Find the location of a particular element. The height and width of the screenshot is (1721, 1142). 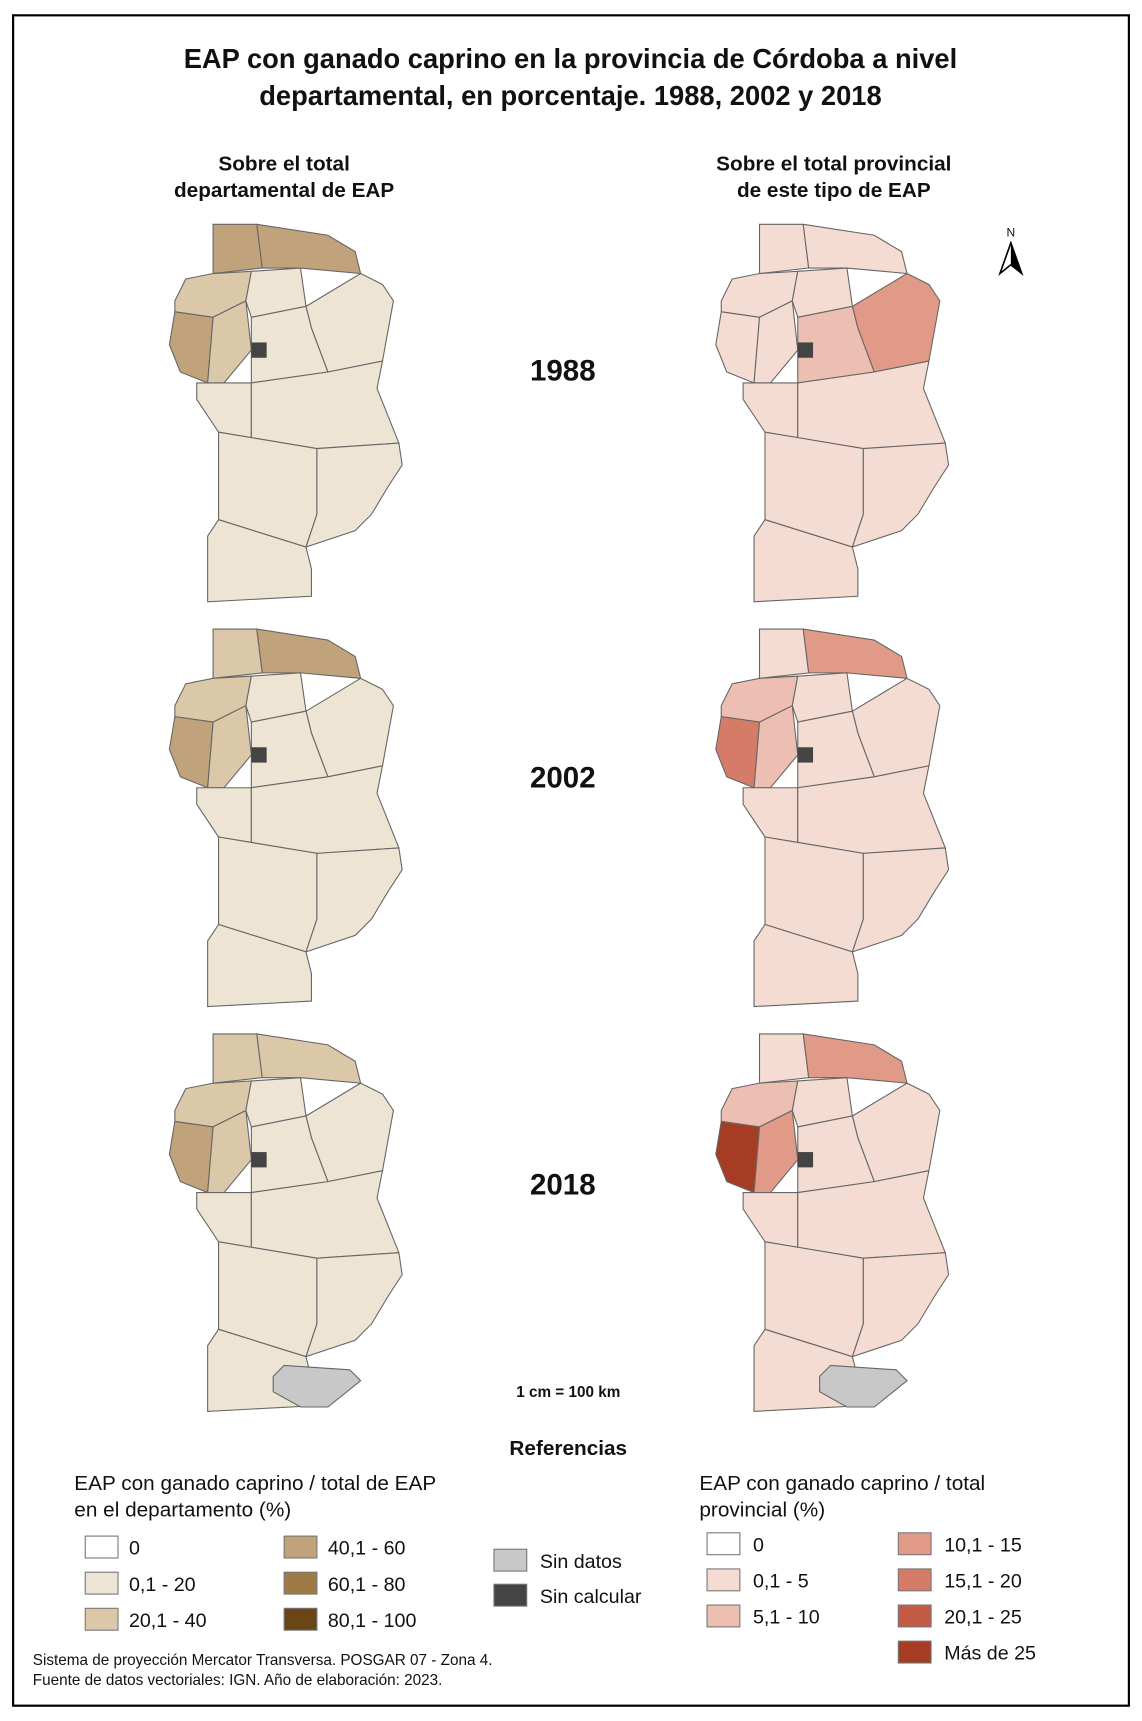

label: 2002 is located at coordinates (563, 778).